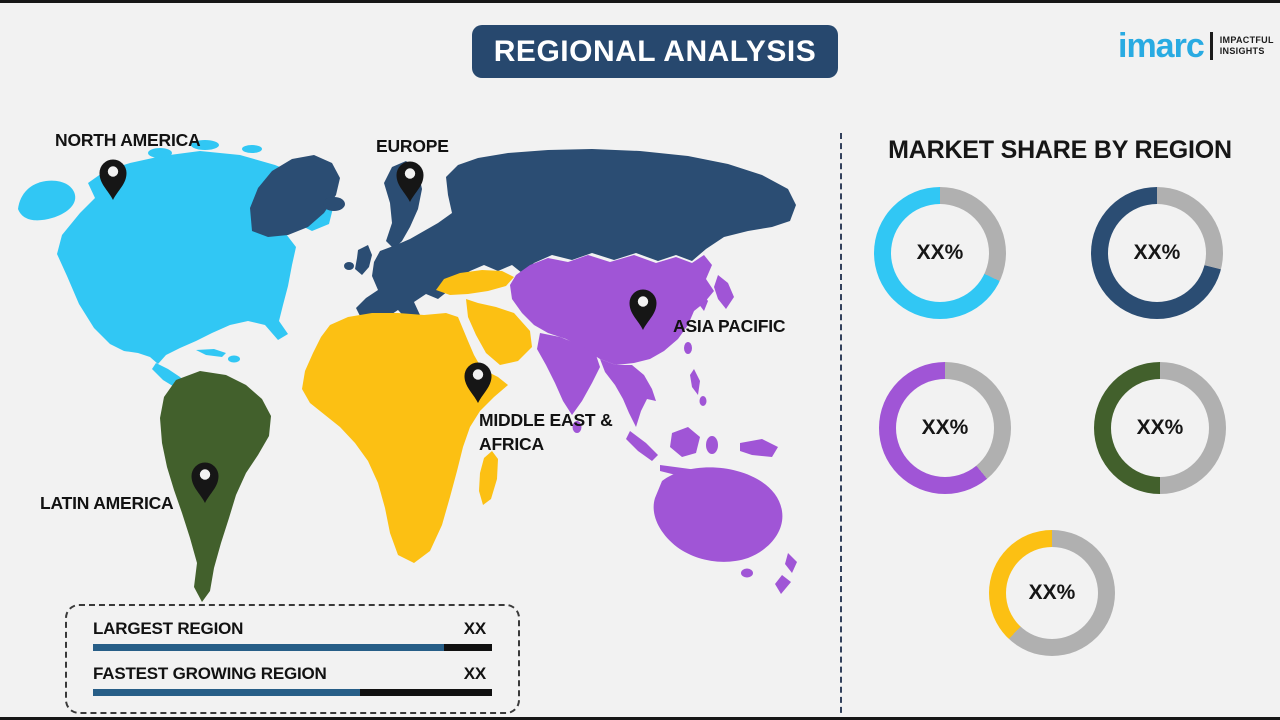  What do you see at coordinates (128, 140) in the screenshot?
I see `label-north-america: NORTH AMERICA` at bounding box center [128, 140].